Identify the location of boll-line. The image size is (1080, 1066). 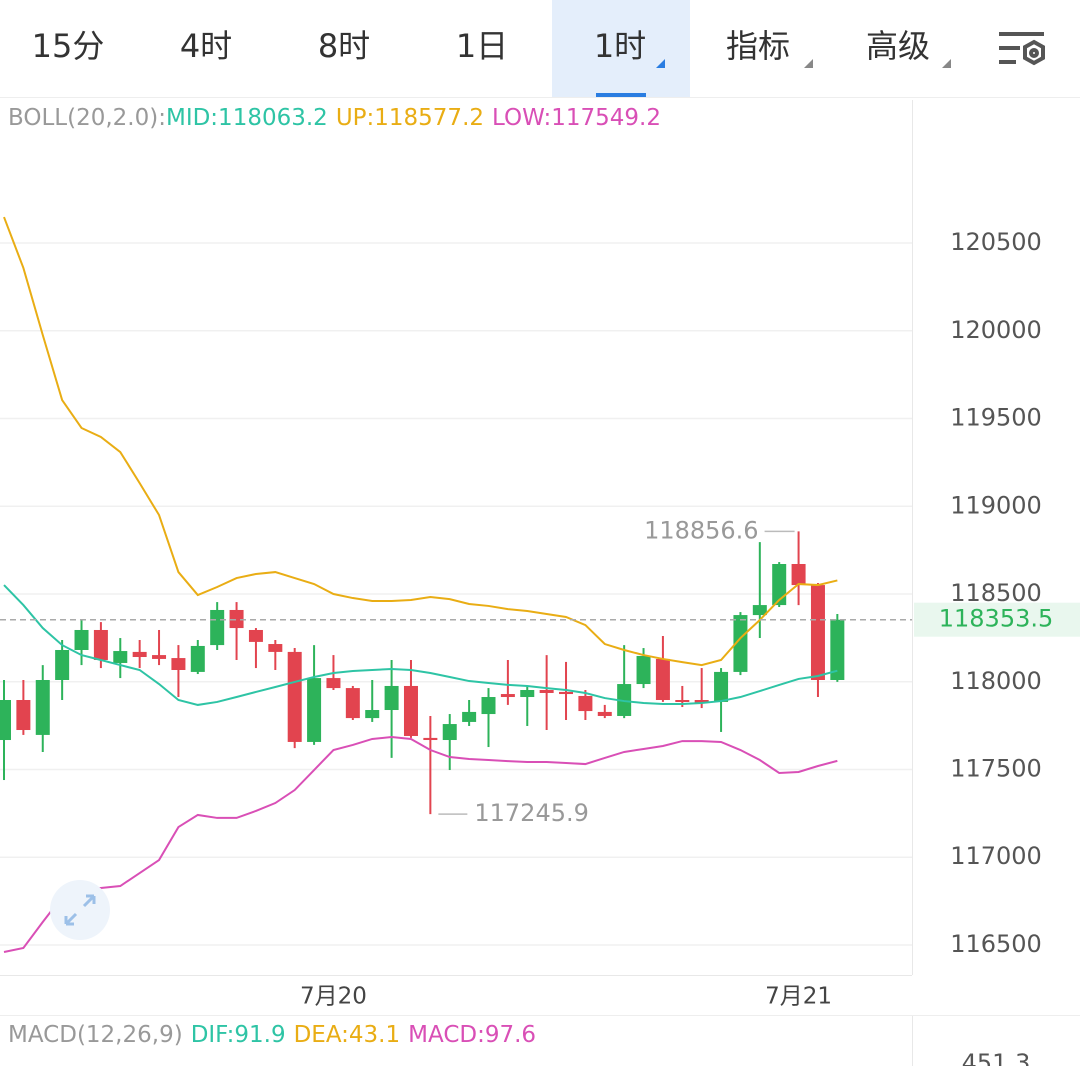
(420, 645).